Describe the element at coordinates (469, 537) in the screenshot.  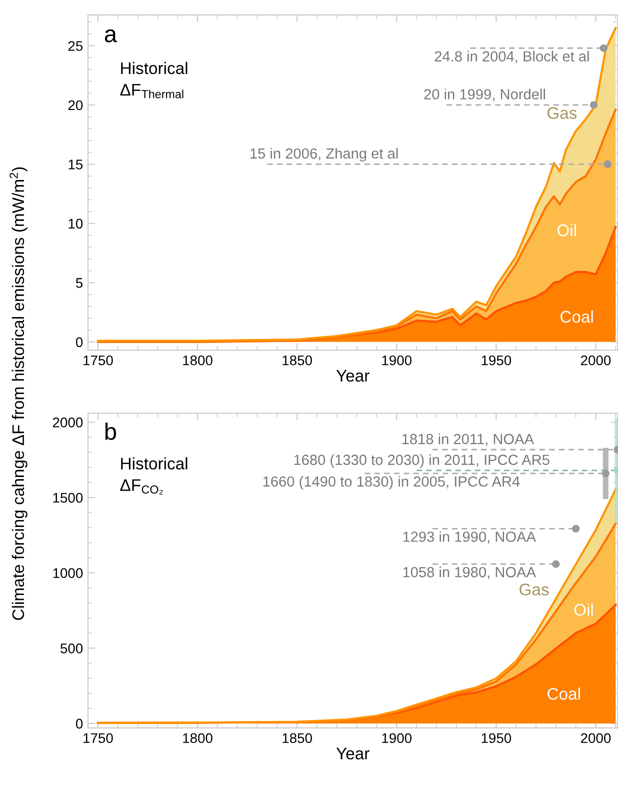
I see `annotation: 1293 in 1990, NOAA` at that location.